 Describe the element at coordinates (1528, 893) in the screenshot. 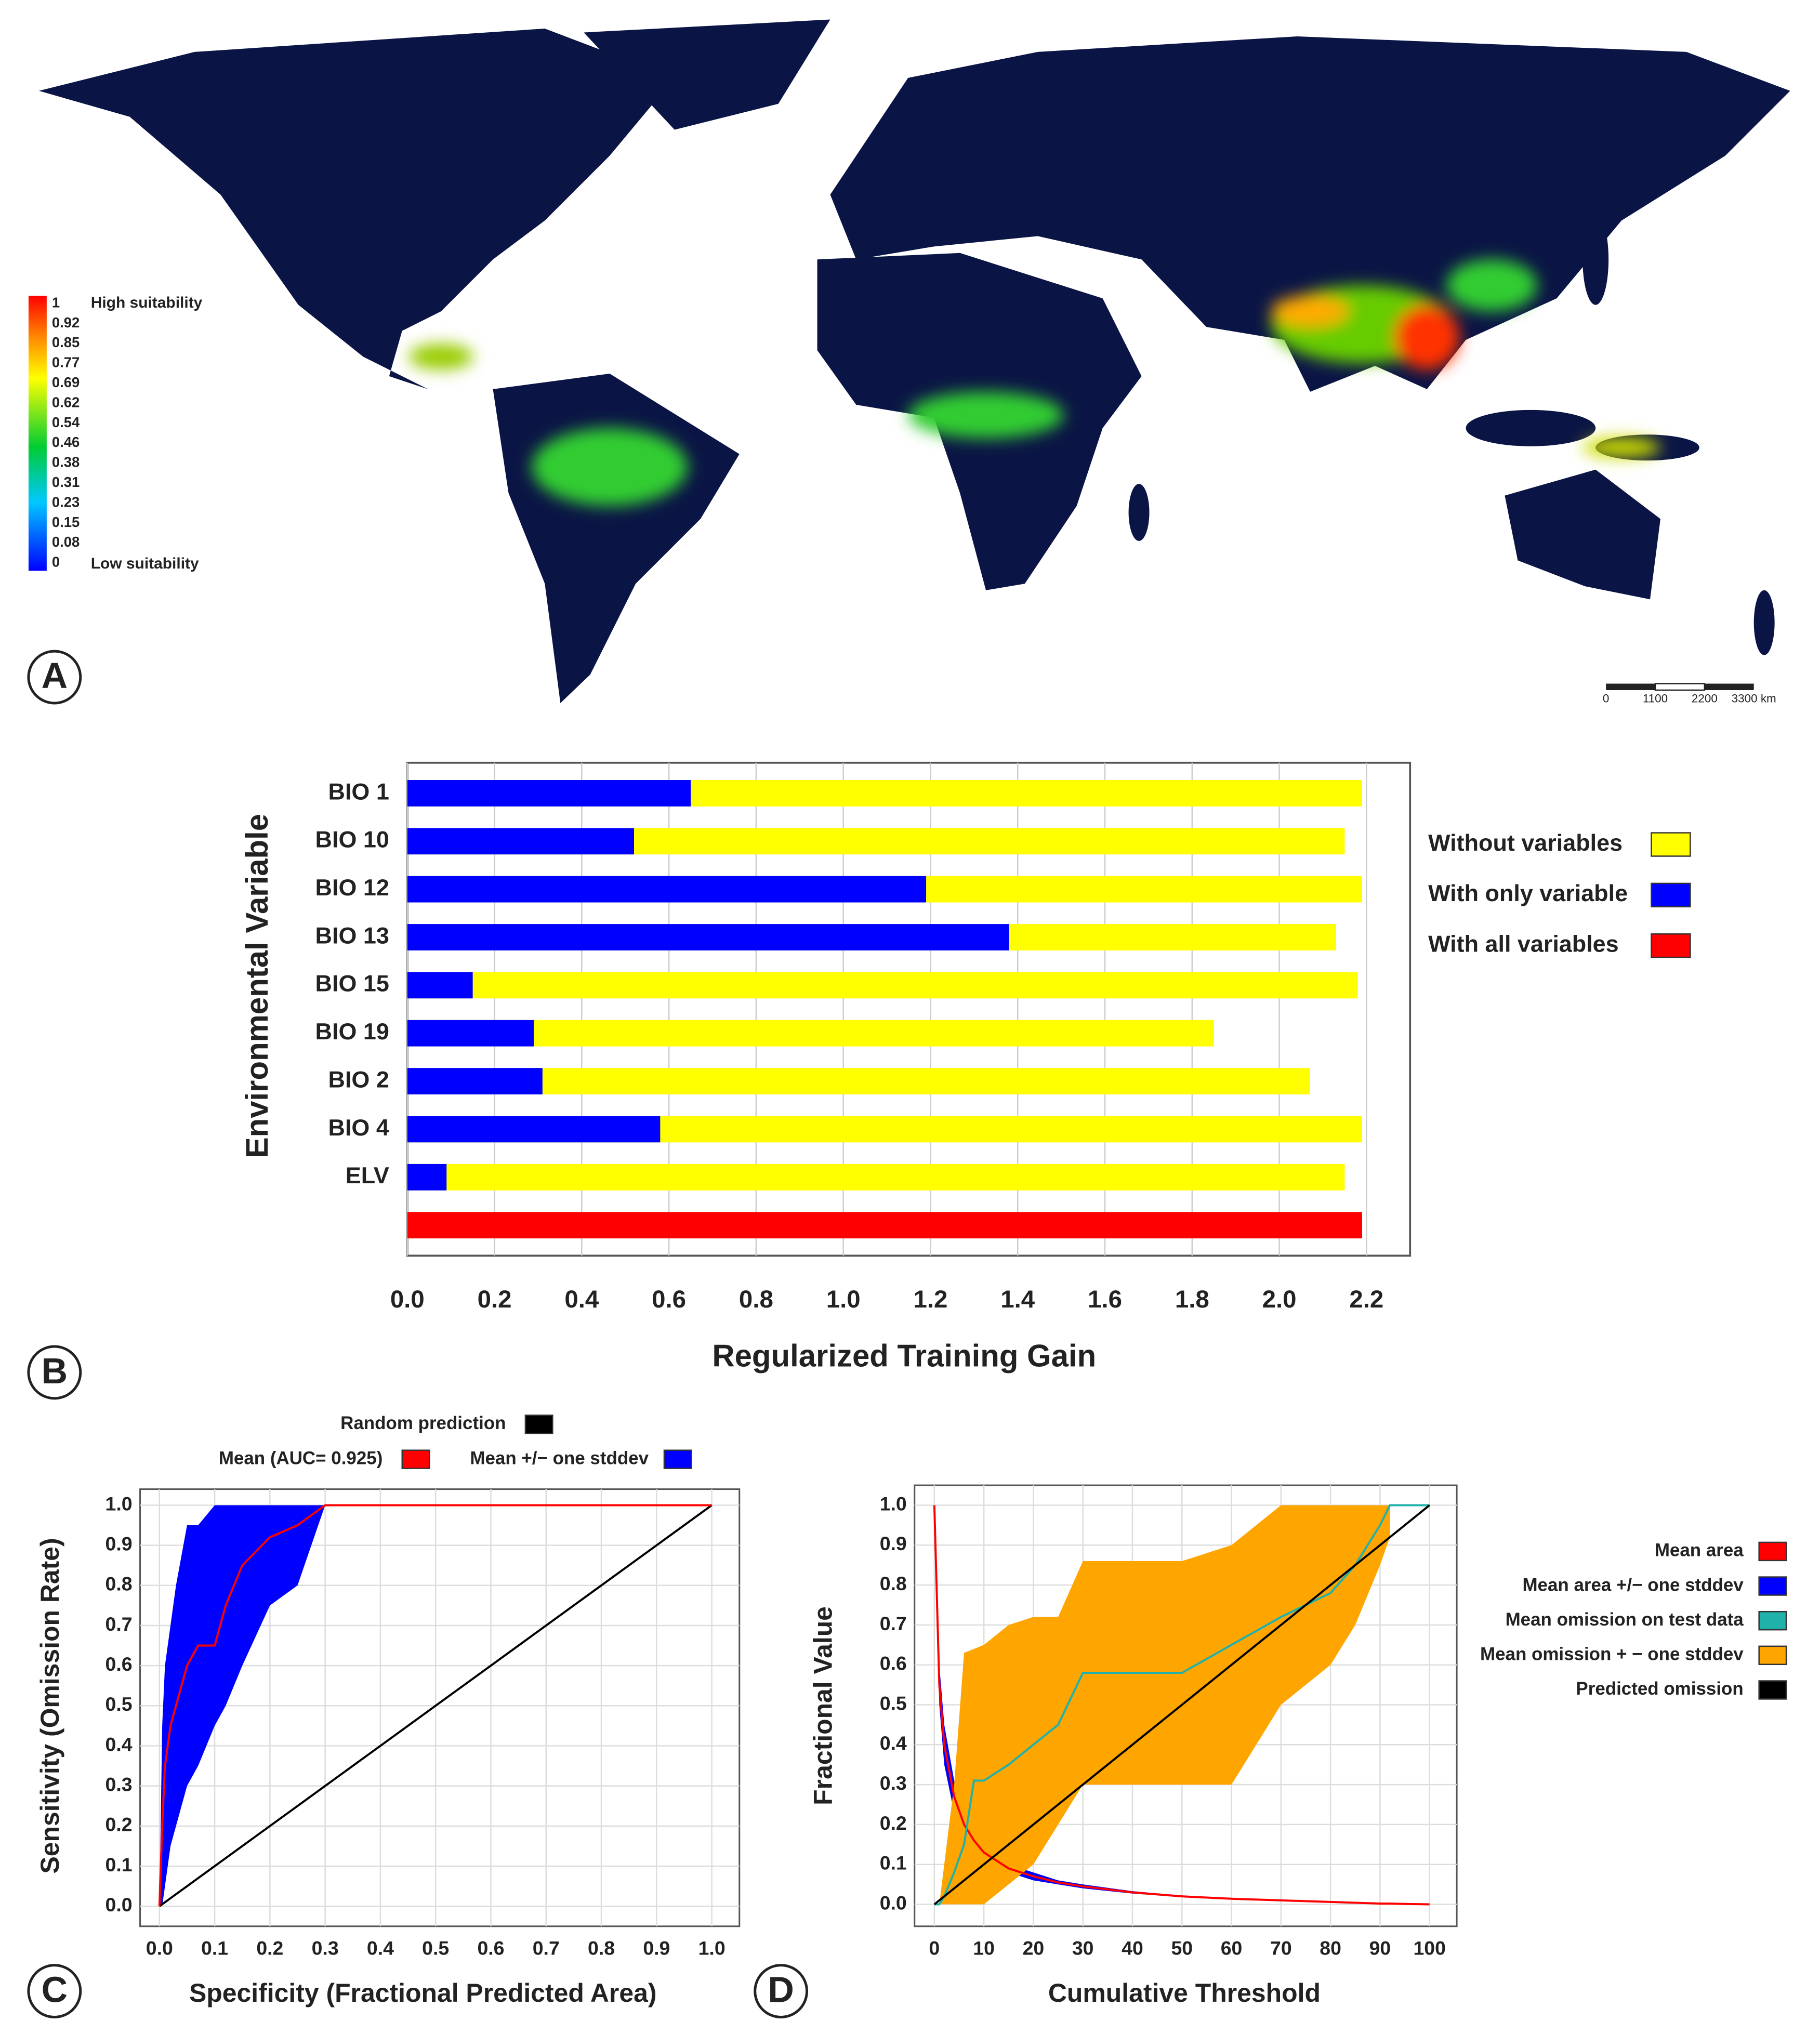

I see `legend-label: With only variable` at that location.